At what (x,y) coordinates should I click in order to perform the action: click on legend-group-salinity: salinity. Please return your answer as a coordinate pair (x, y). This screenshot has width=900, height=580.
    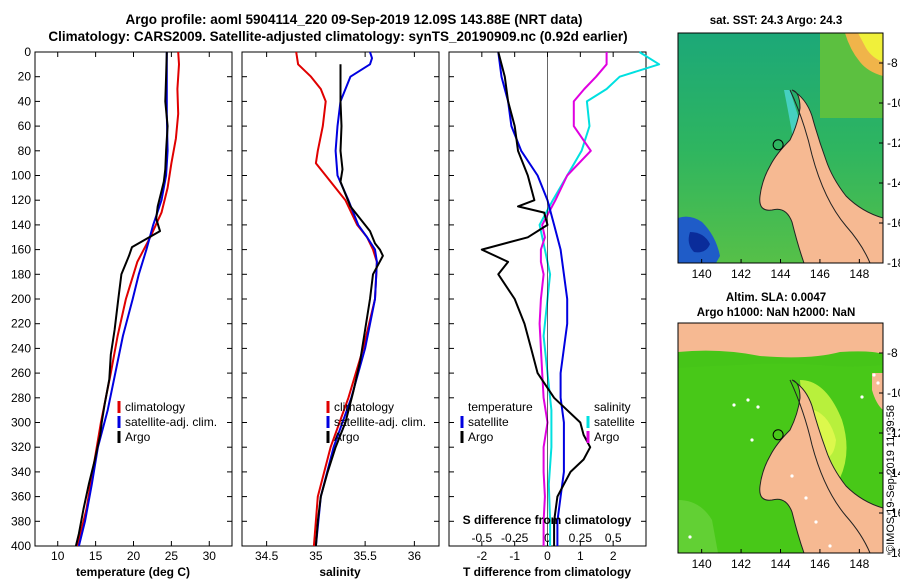
    Looking at the image, I should click on (612, 407).